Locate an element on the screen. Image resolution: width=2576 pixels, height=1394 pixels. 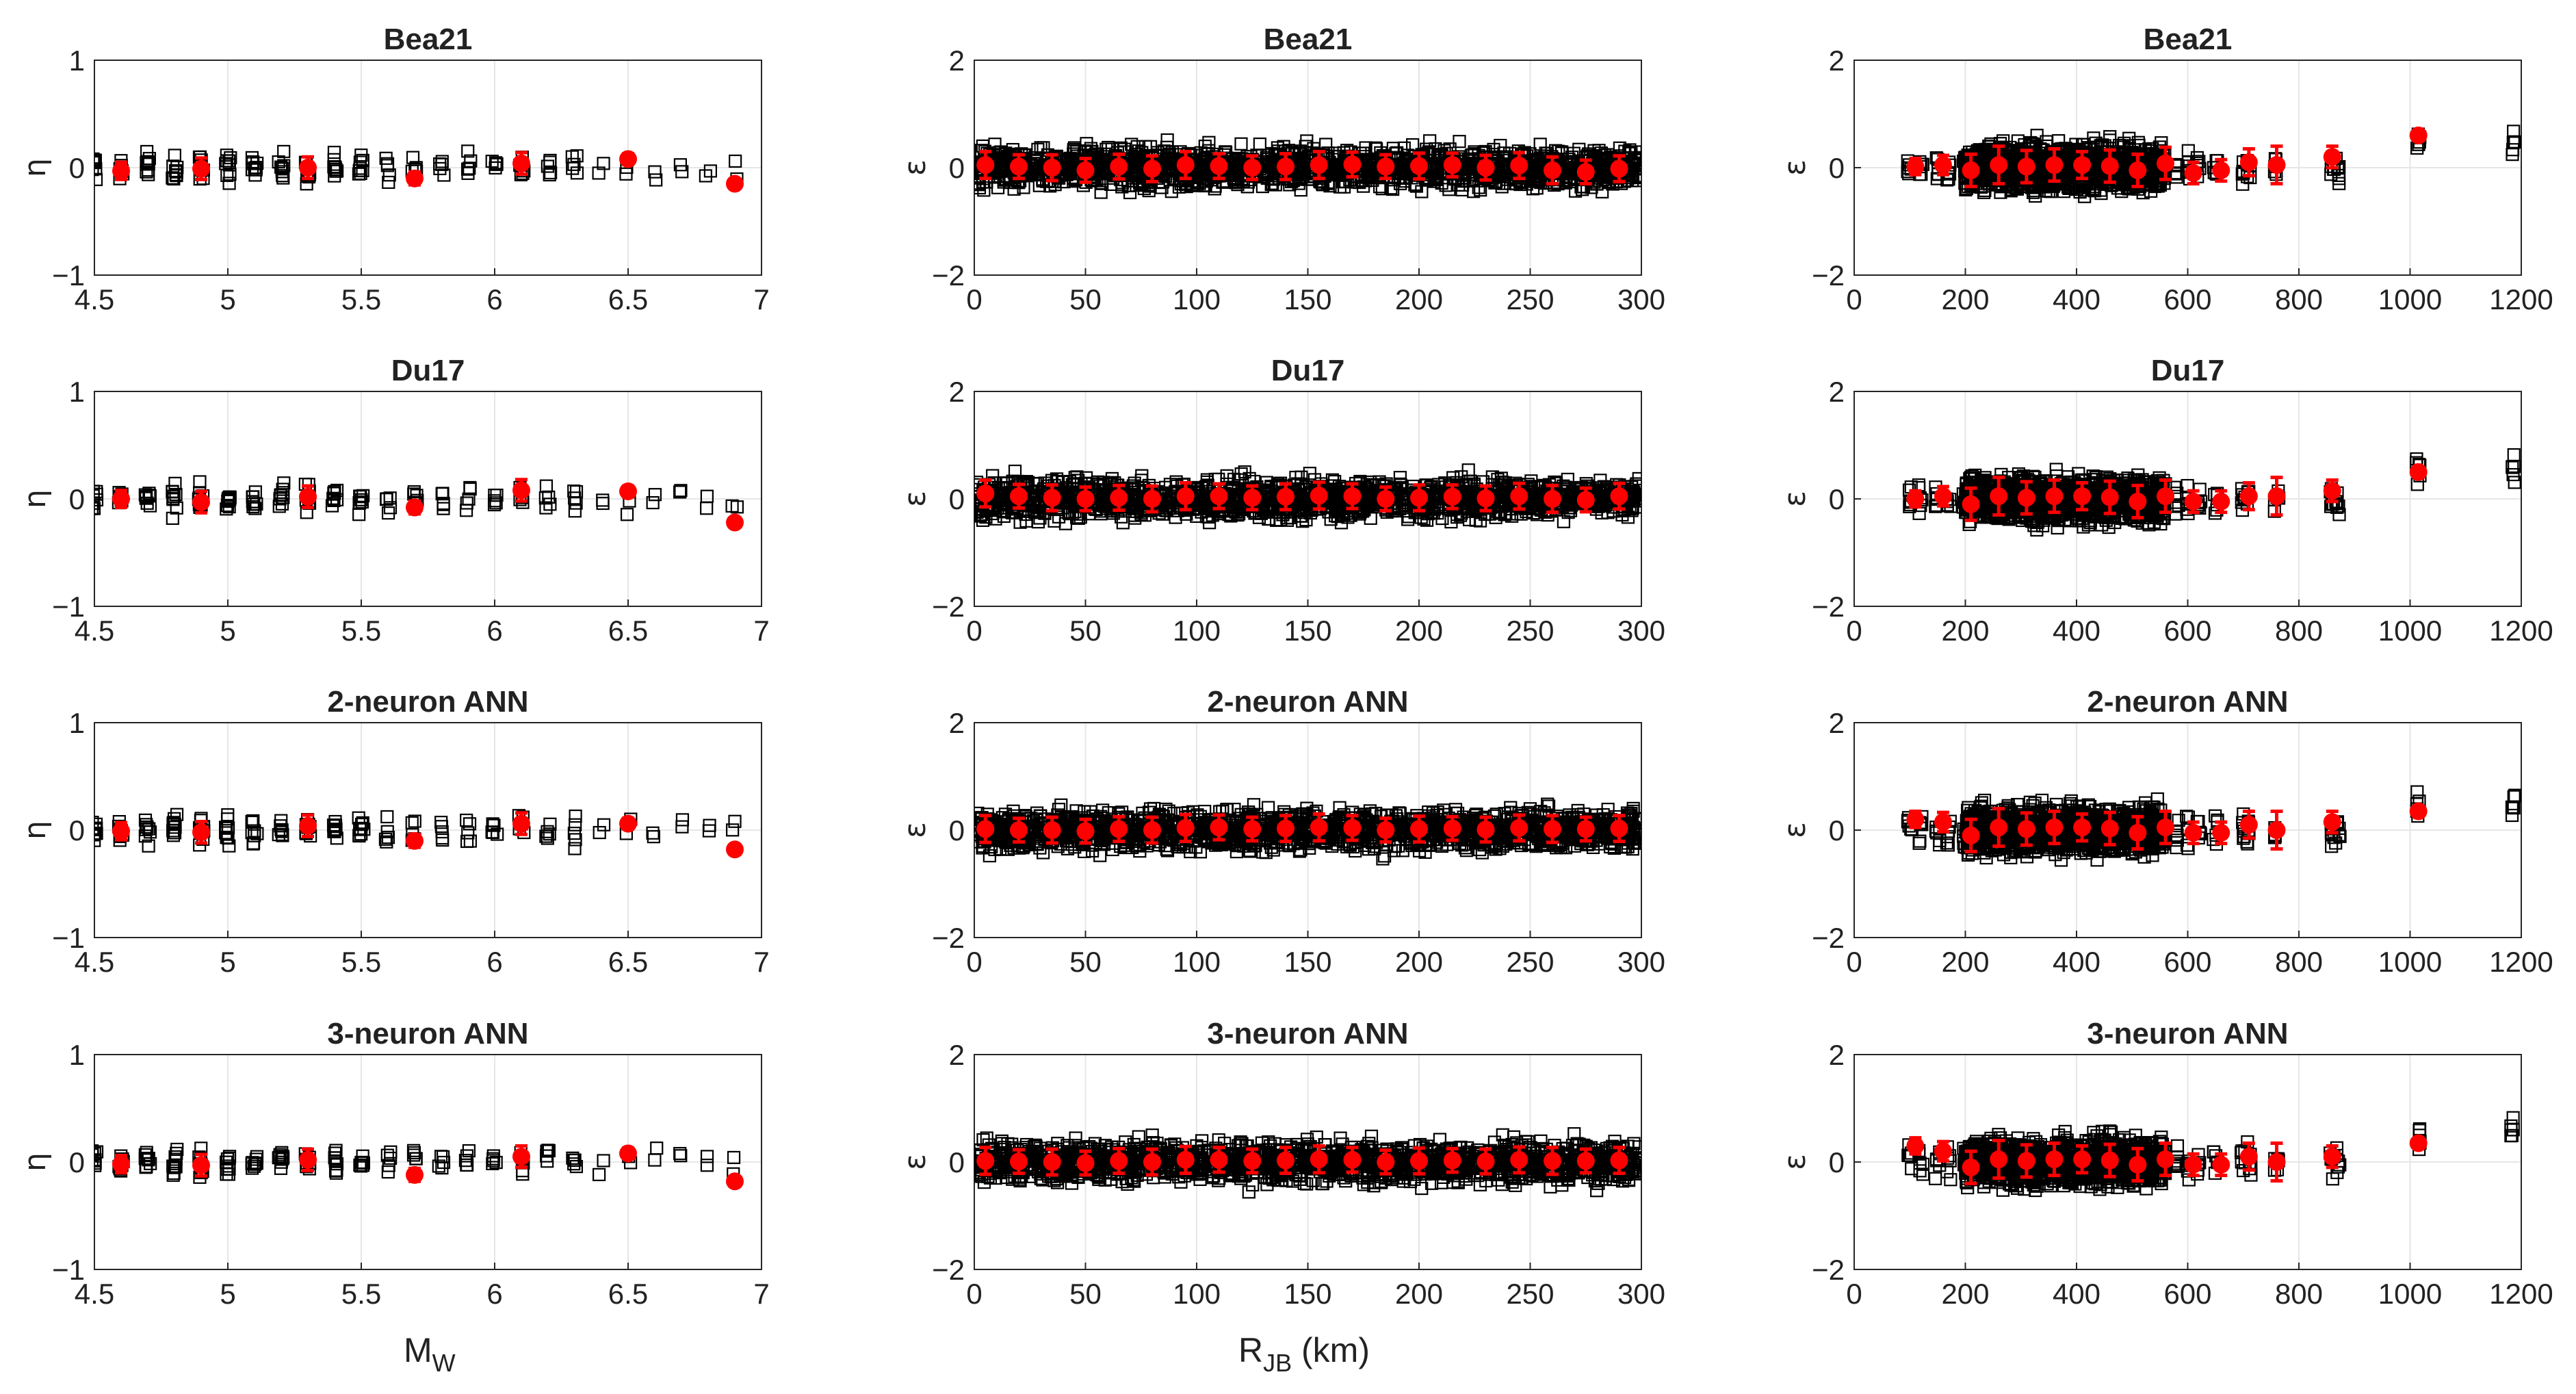
y-axis-label: η is located at coordinates (35, 498).